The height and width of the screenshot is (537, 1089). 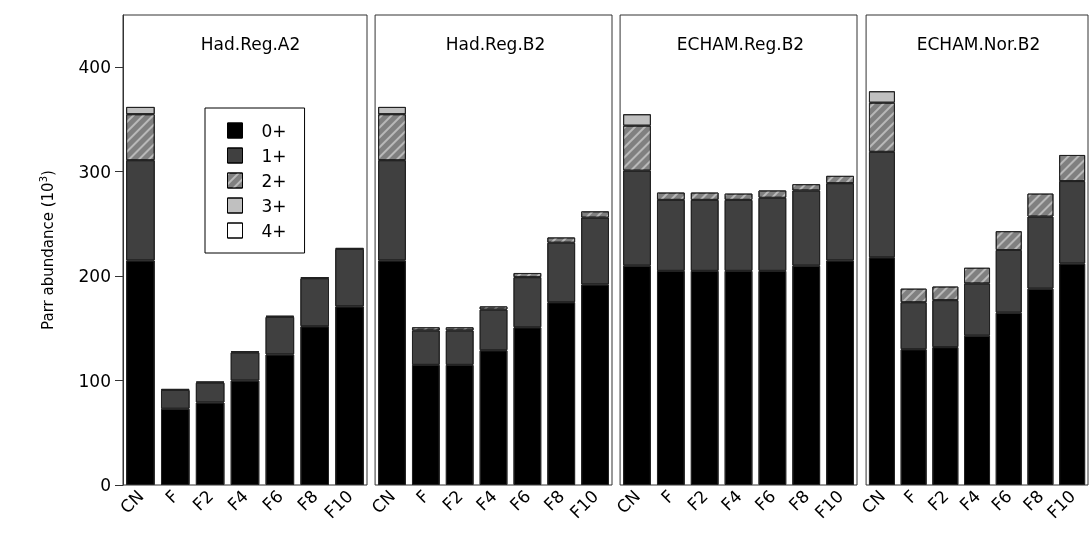 I want to click on y-axis-title: Parr abundance (103), so click(x=47, y=250).